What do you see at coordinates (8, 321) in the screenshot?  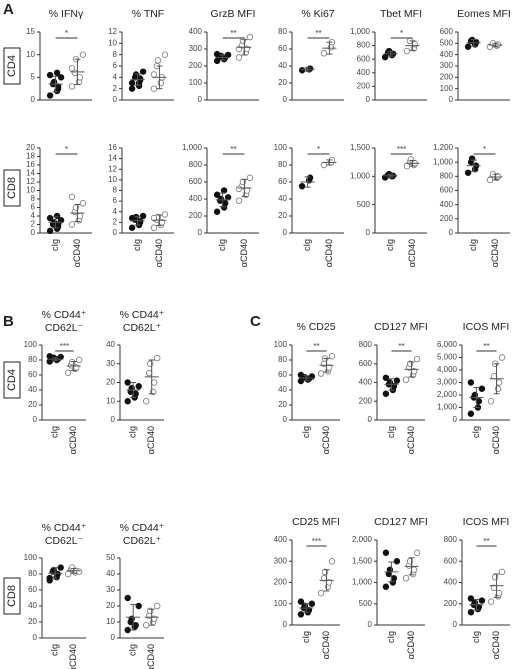 I see `panel-label: B` at bounding box center [8, 321].